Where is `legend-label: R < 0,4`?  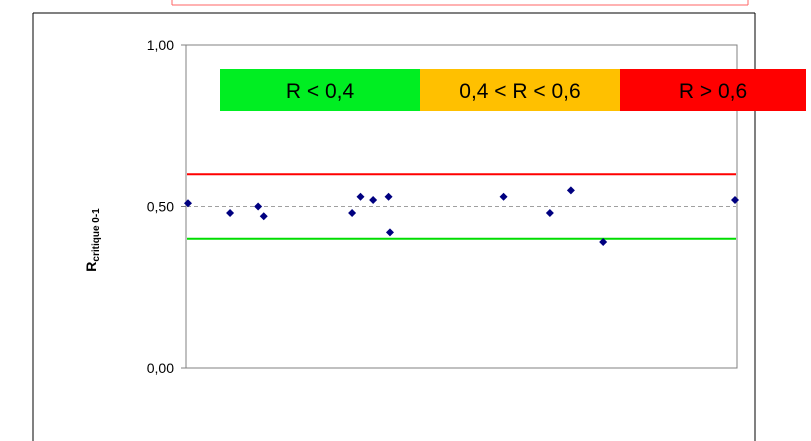
legend-label: R < 0,4 is located at coordinates (320, 91).